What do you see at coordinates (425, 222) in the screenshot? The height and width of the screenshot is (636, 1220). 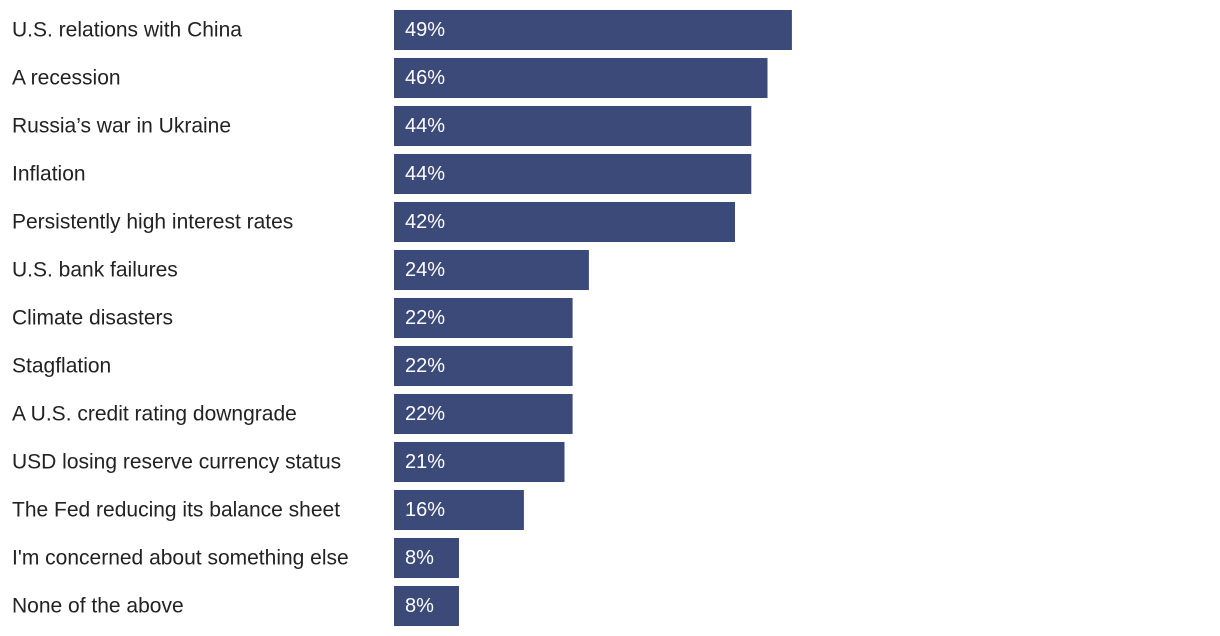 I see `value-label: 42%` at bounding box center [425, 222].